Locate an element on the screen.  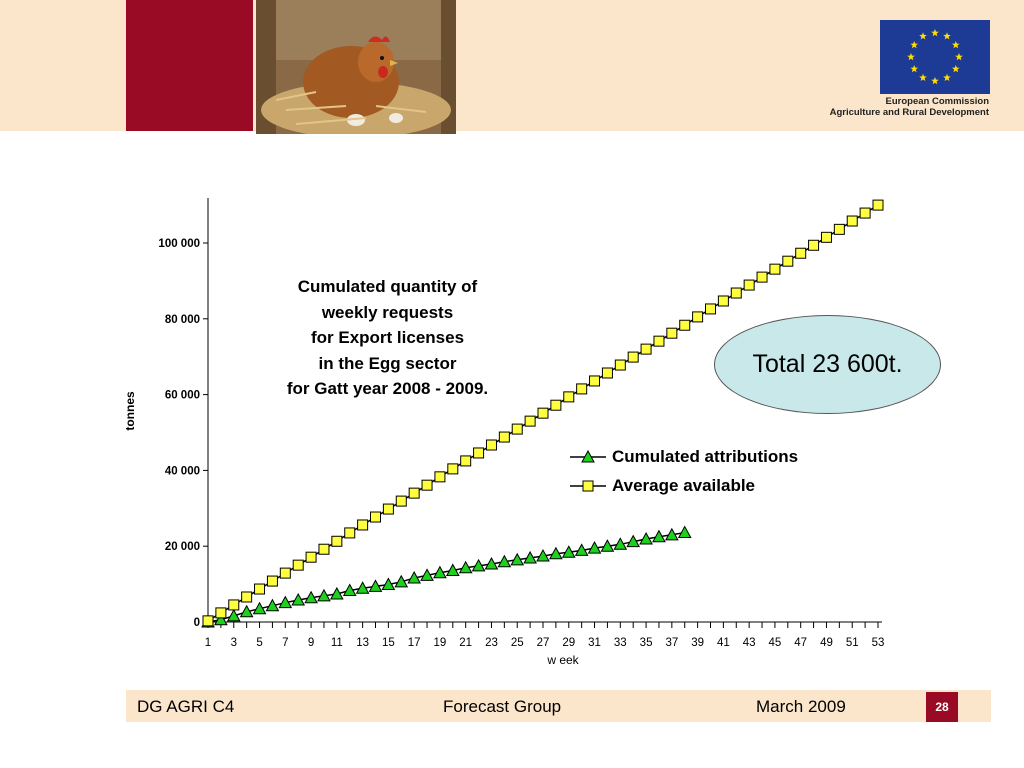
y-tick-label: 0 is located at coordinates (197, 623).